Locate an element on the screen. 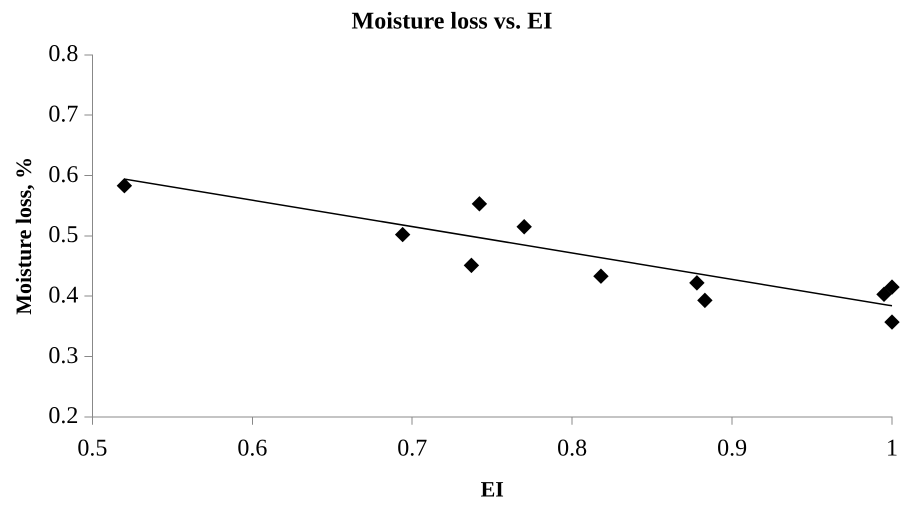  y-tick-label: 0.7 is located at coordinates (63, 114).